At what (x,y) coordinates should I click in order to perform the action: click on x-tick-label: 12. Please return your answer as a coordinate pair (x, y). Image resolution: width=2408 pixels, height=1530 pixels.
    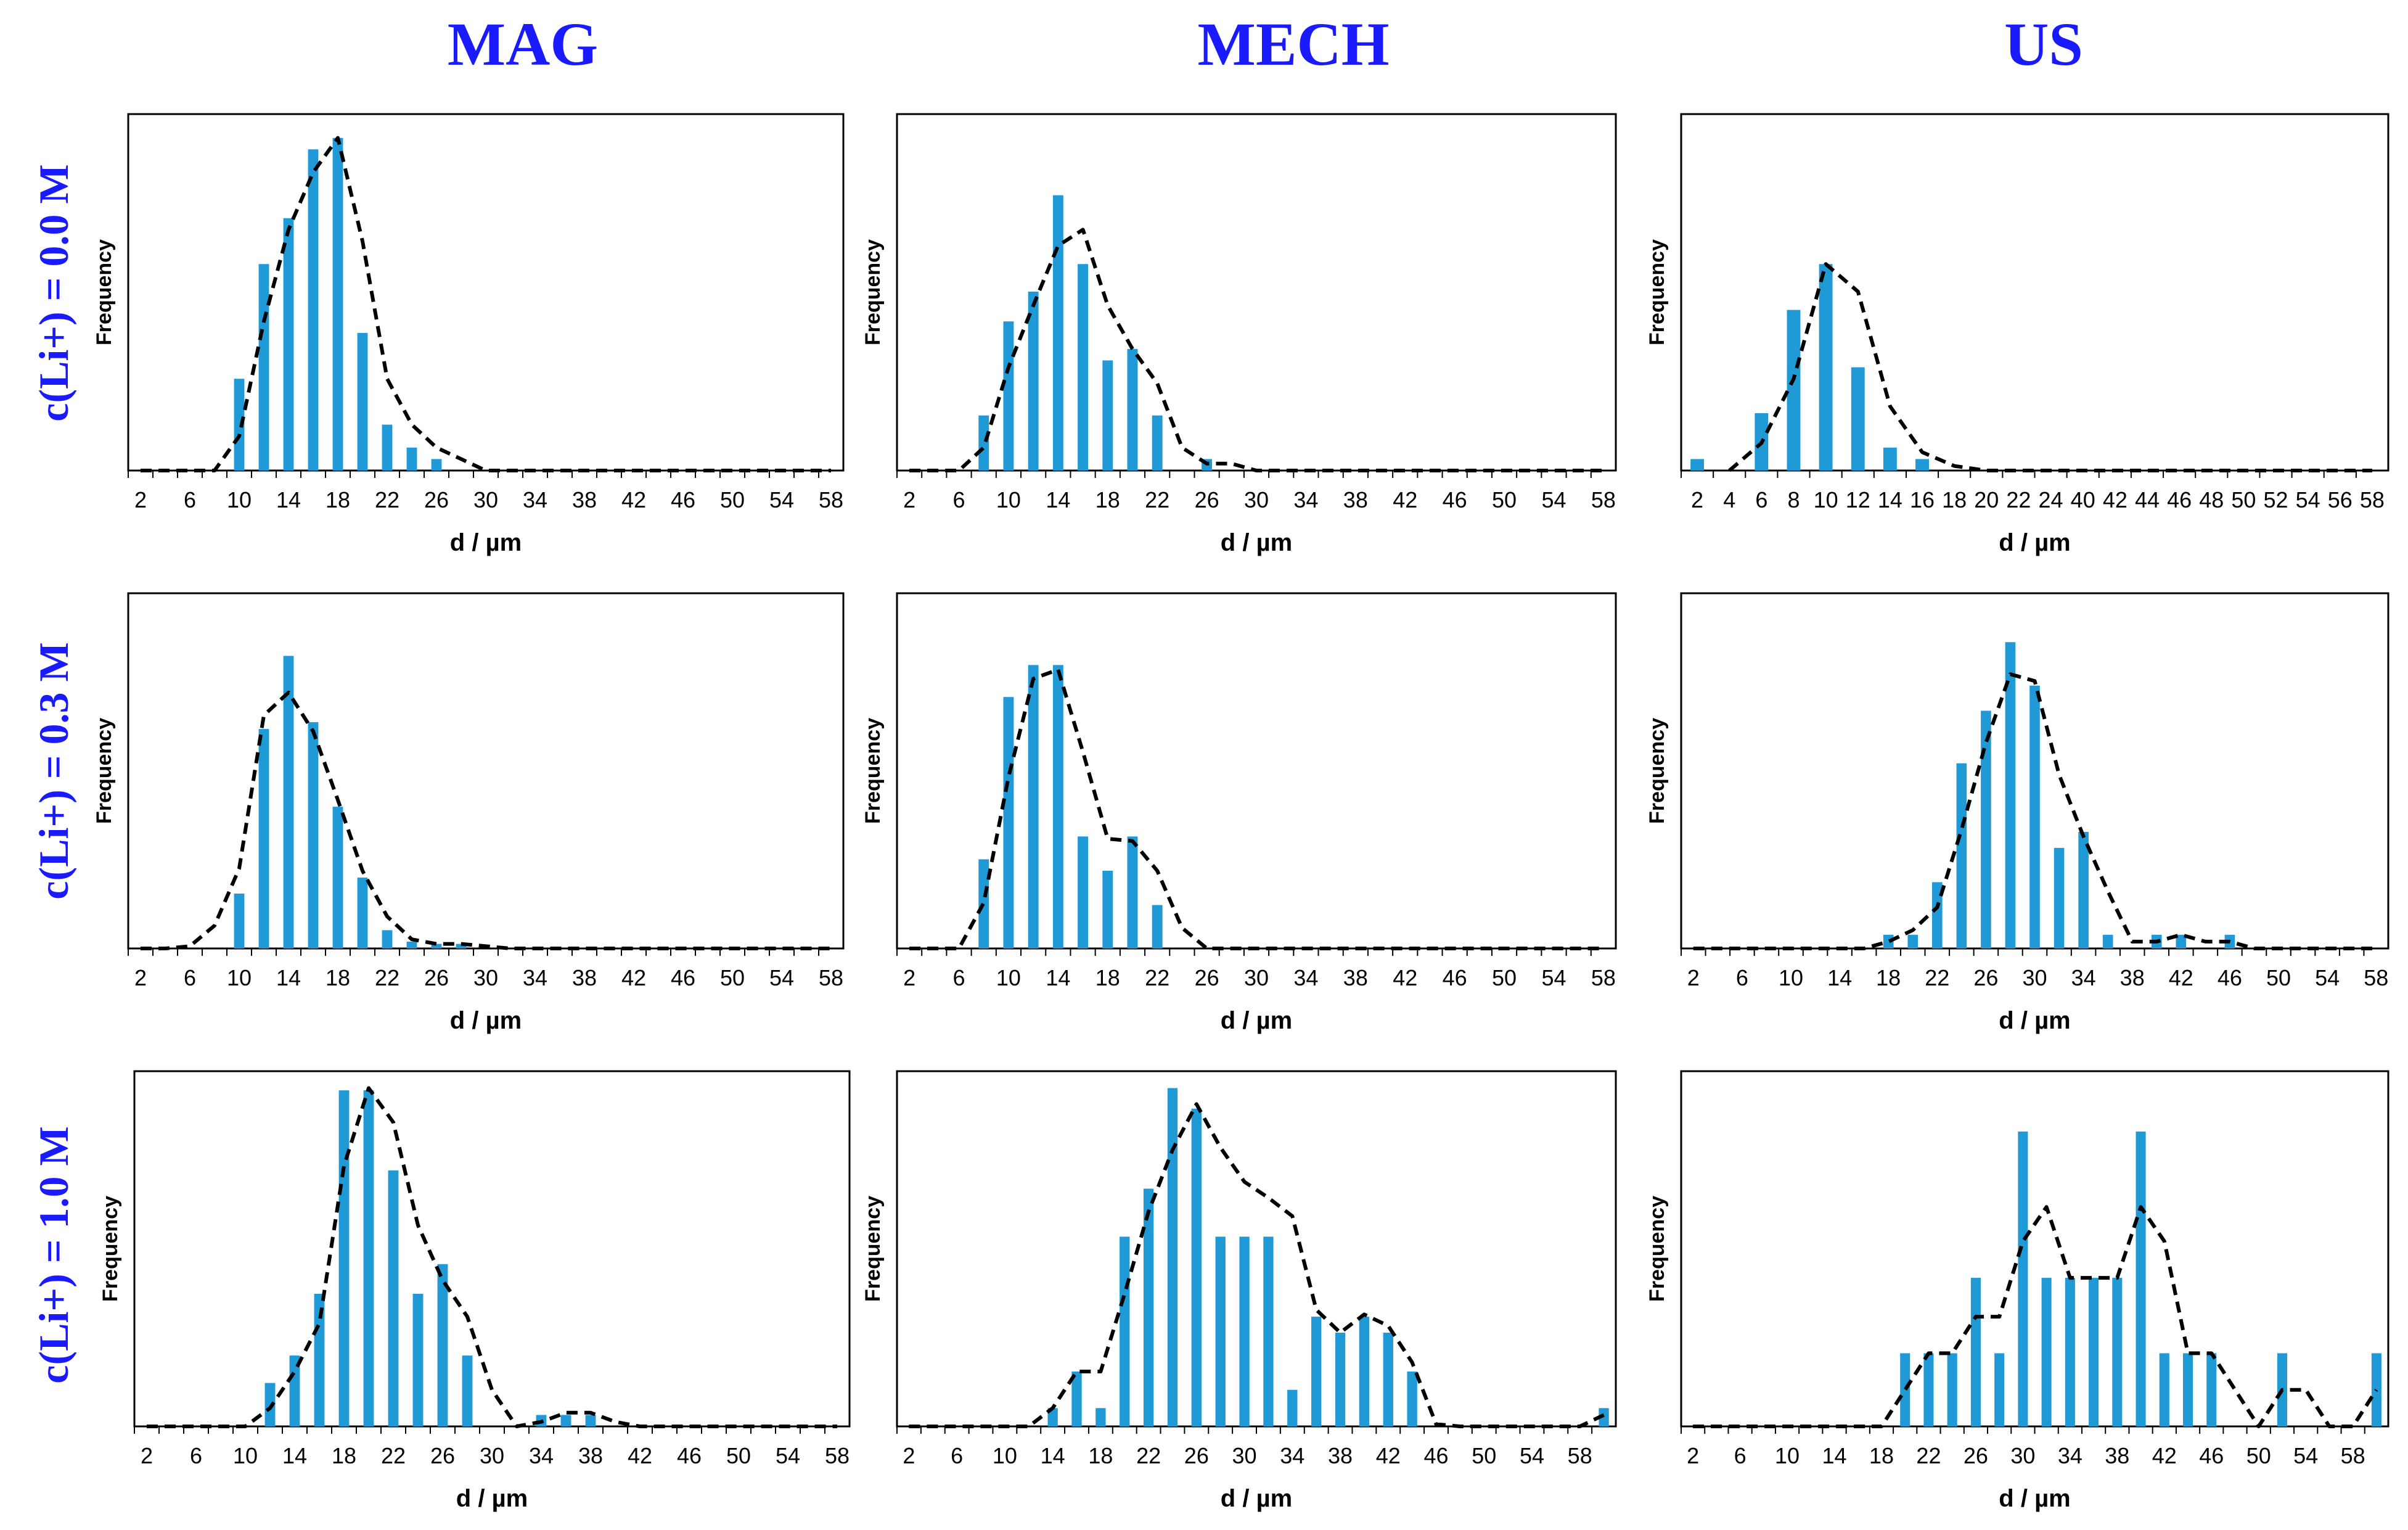
    Looking at the image, I should click on (1858, 499).